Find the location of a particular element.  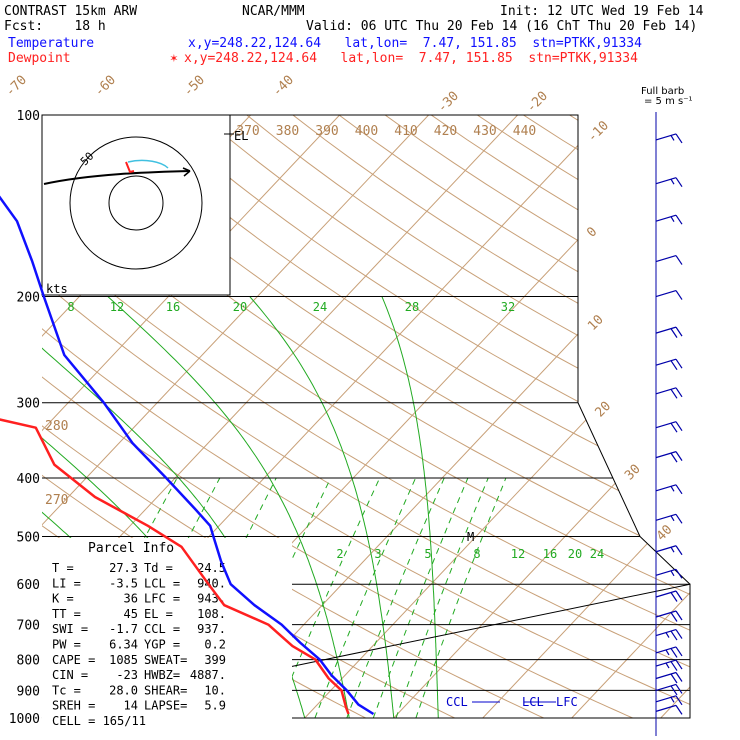

dewpoint-legend-label: Dewpoint is located at coordinates (39, 58).